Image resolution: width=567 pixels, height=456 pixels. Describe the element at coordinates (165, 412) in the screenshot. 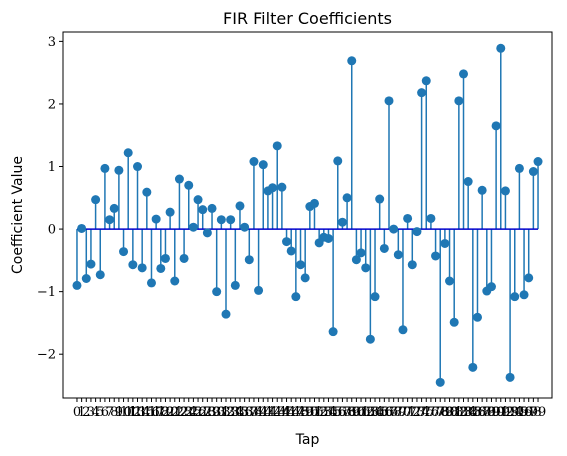

I see `x-tick-label: 19` at that location.